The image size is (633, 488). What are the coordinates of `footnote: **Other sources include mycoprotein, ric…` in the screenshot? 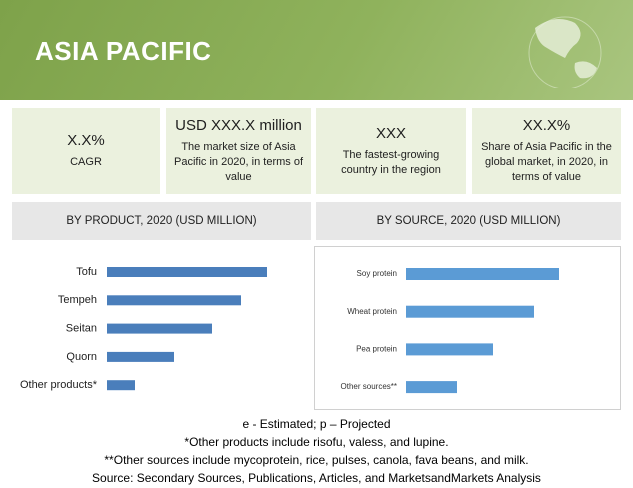 It's located at (316, 460).